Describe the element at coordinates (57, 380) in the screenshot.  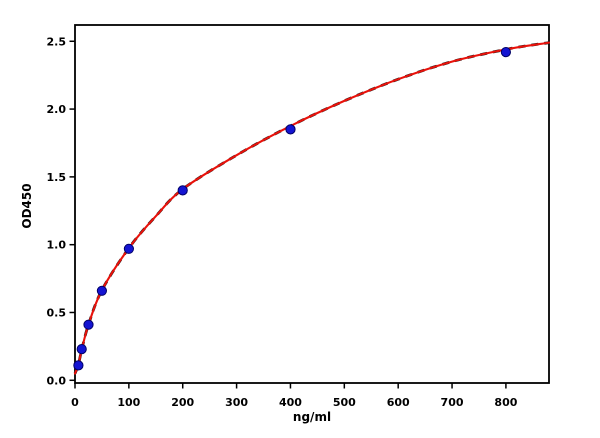
I see `y-tick-label: 0.0` at that location.